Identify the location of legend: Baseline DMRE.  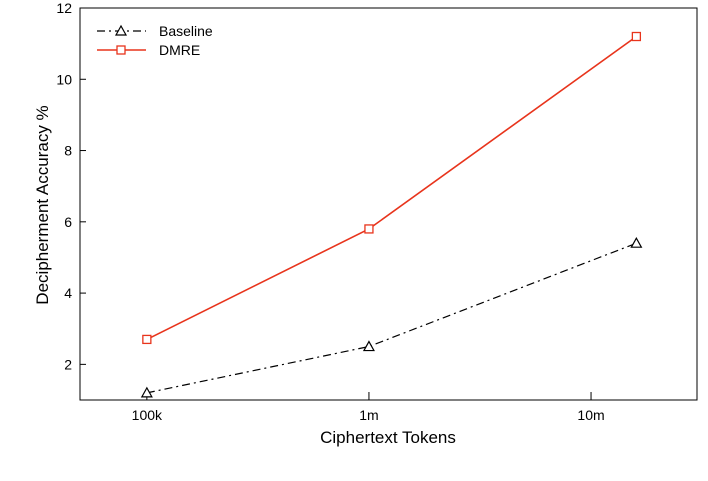
(155, 40).